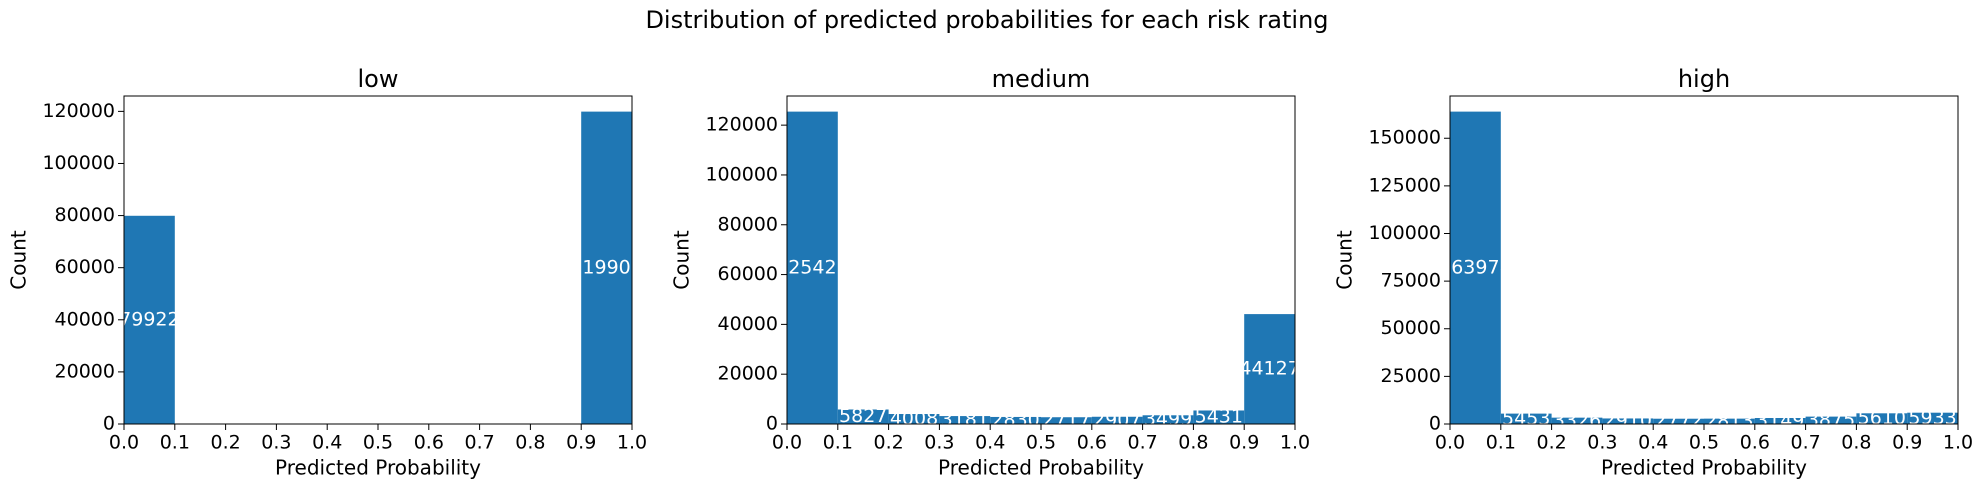 Image resolution: width=1975 pixels, height=487 pixels. I want to click on data-label: 150, so click(556, 423).